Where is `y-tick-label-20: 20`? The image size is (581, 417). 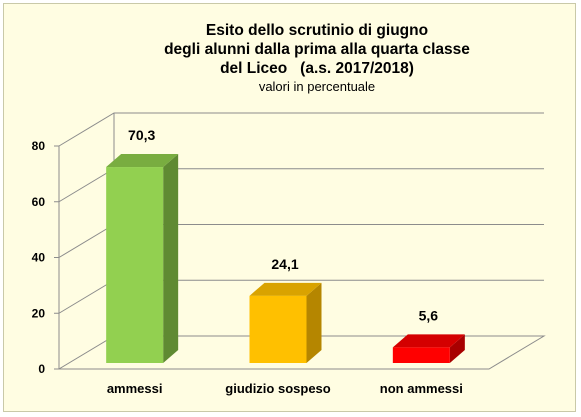
y-tick-label-20: 20 is located at coordinates (39, 313).